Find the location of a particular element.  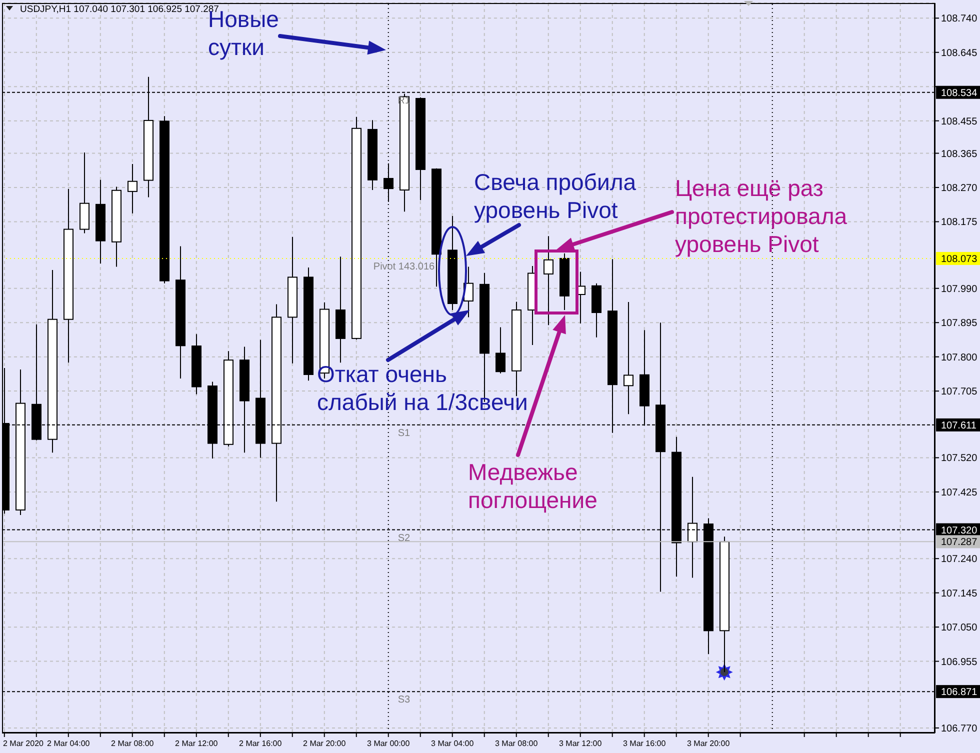

y-tick-label: 106.955 is located at coordinates (959, 662).